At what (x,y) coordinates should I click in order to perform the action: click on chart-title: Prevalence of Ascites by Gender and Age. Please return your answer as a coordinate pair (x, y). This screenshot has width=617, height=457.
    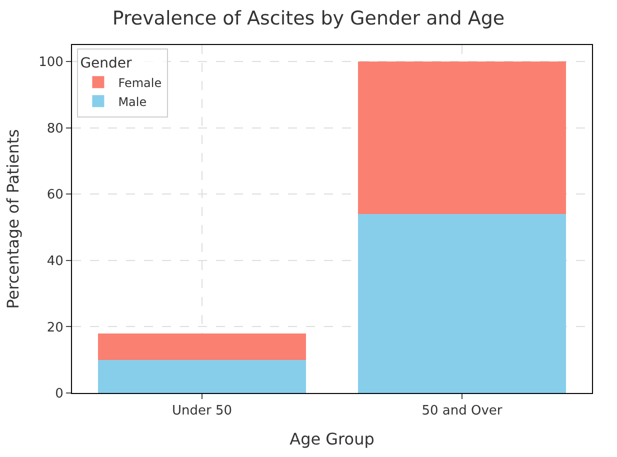
    Looking at the image, I should click on (308, 19).